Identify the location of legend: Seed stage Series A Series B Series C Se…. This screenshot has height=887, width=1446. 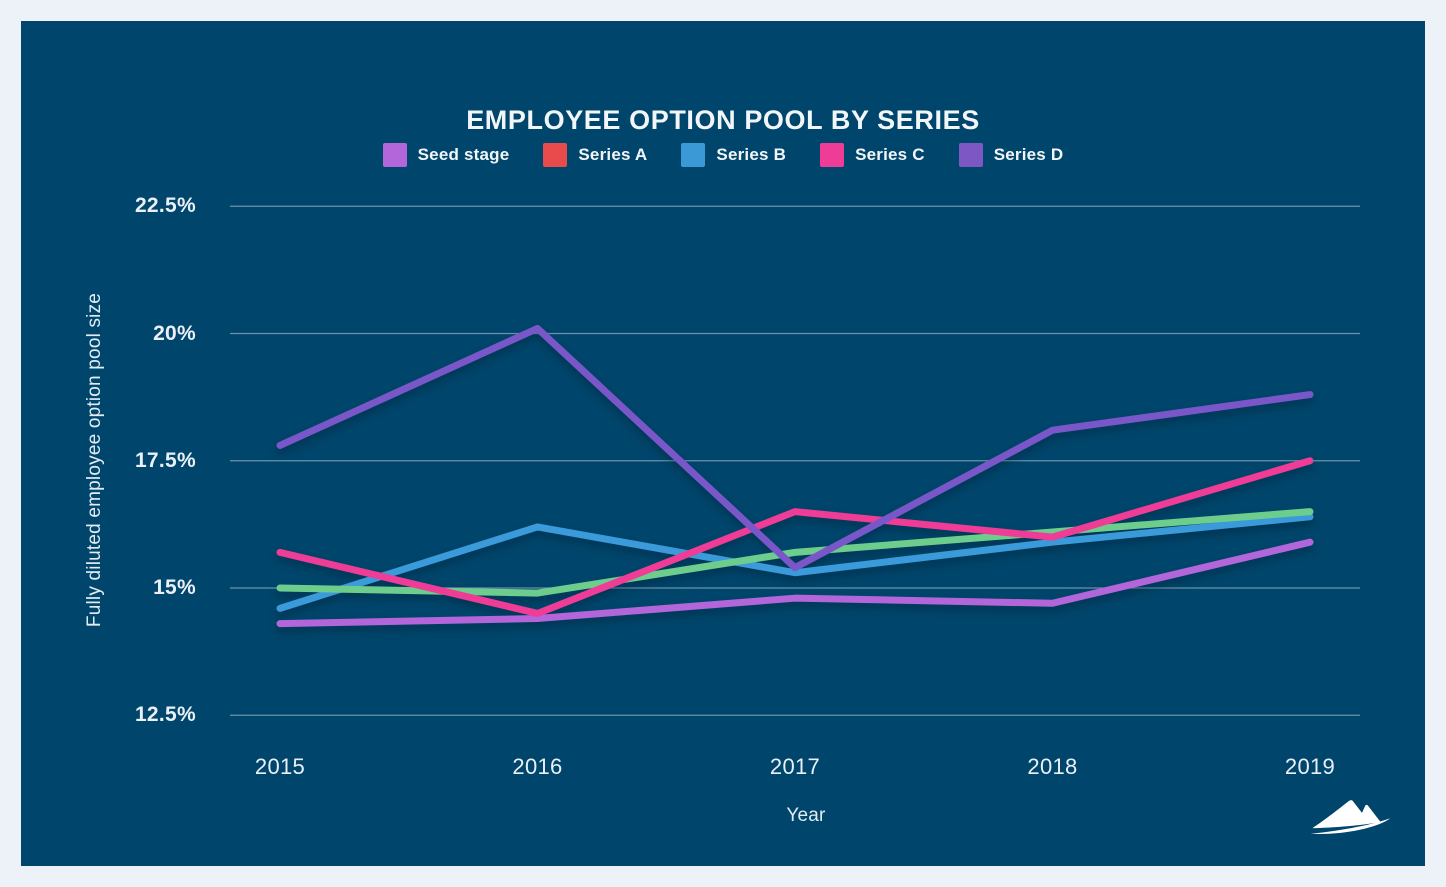
(723, 155).